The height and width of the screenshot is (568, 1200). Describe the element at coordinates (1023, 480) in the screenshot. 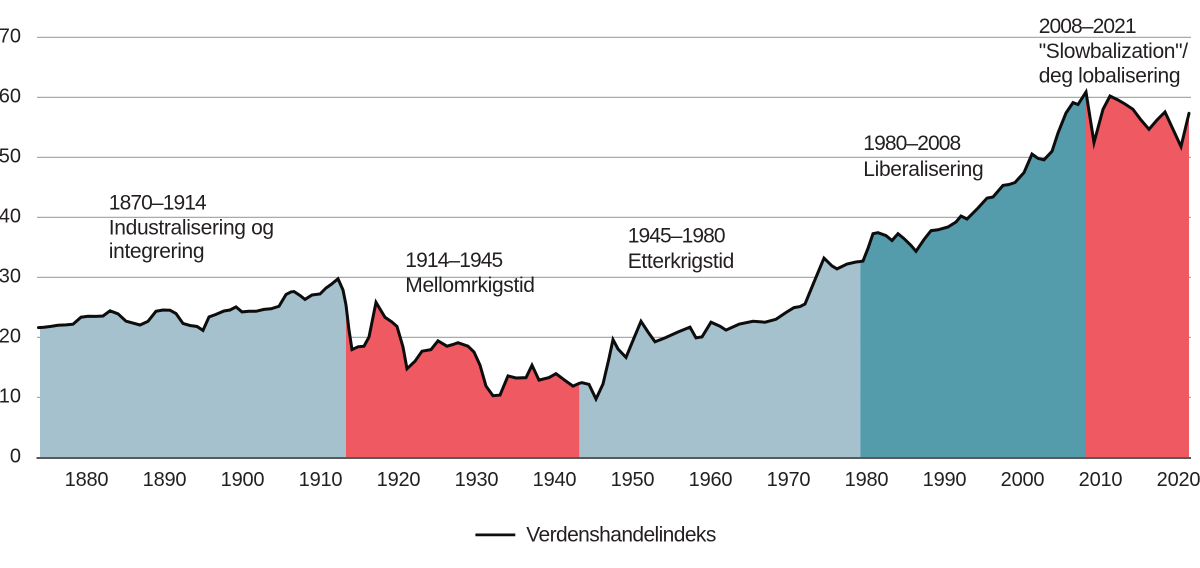

I see `svg-text: 2000` at that location.